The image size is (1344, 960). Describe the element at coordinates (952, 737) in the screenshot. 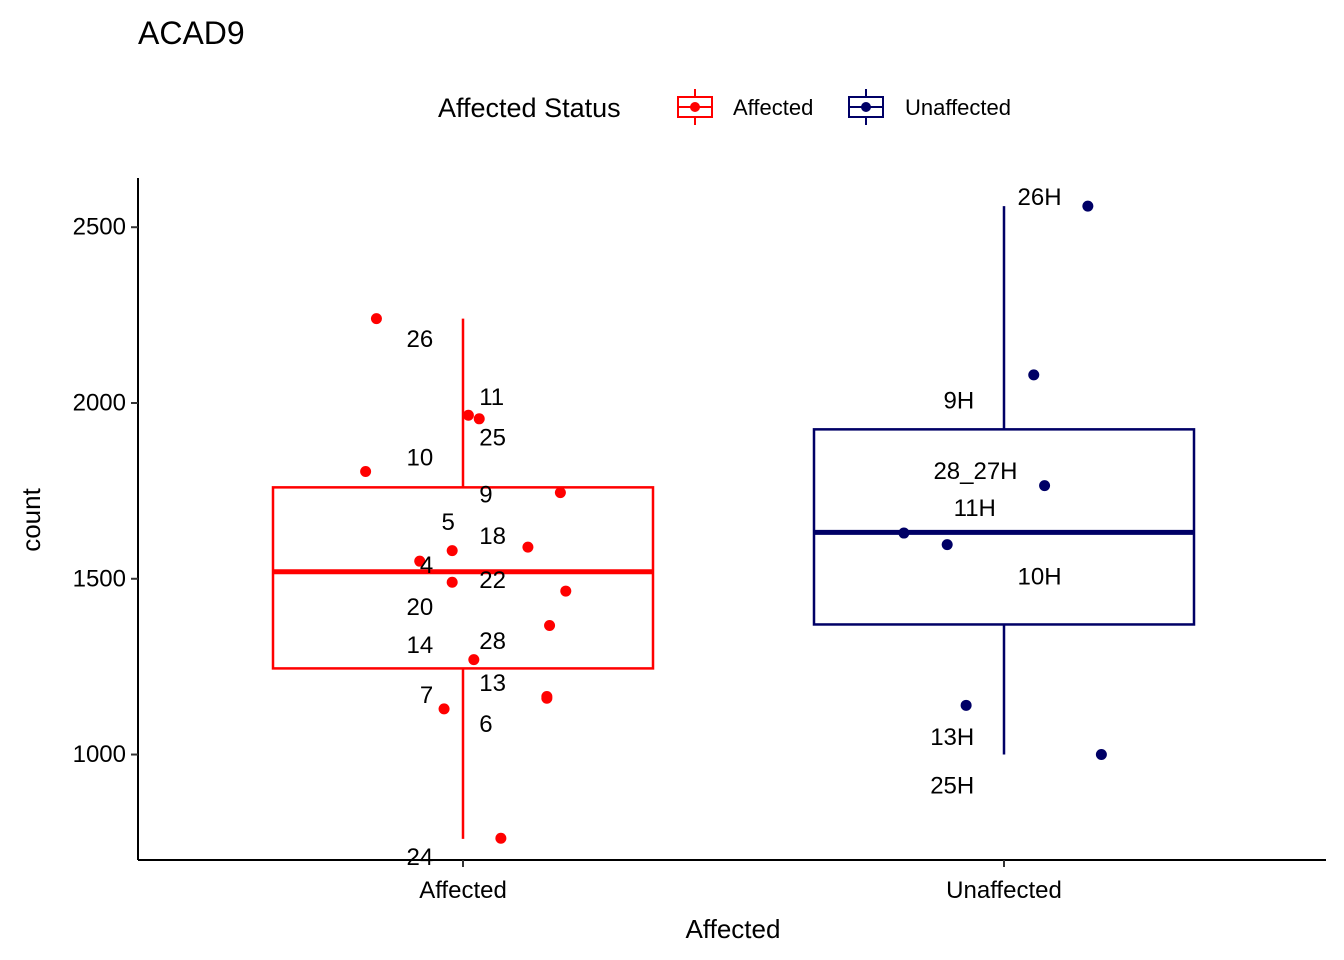

I see `point-label: 13H` at that location.